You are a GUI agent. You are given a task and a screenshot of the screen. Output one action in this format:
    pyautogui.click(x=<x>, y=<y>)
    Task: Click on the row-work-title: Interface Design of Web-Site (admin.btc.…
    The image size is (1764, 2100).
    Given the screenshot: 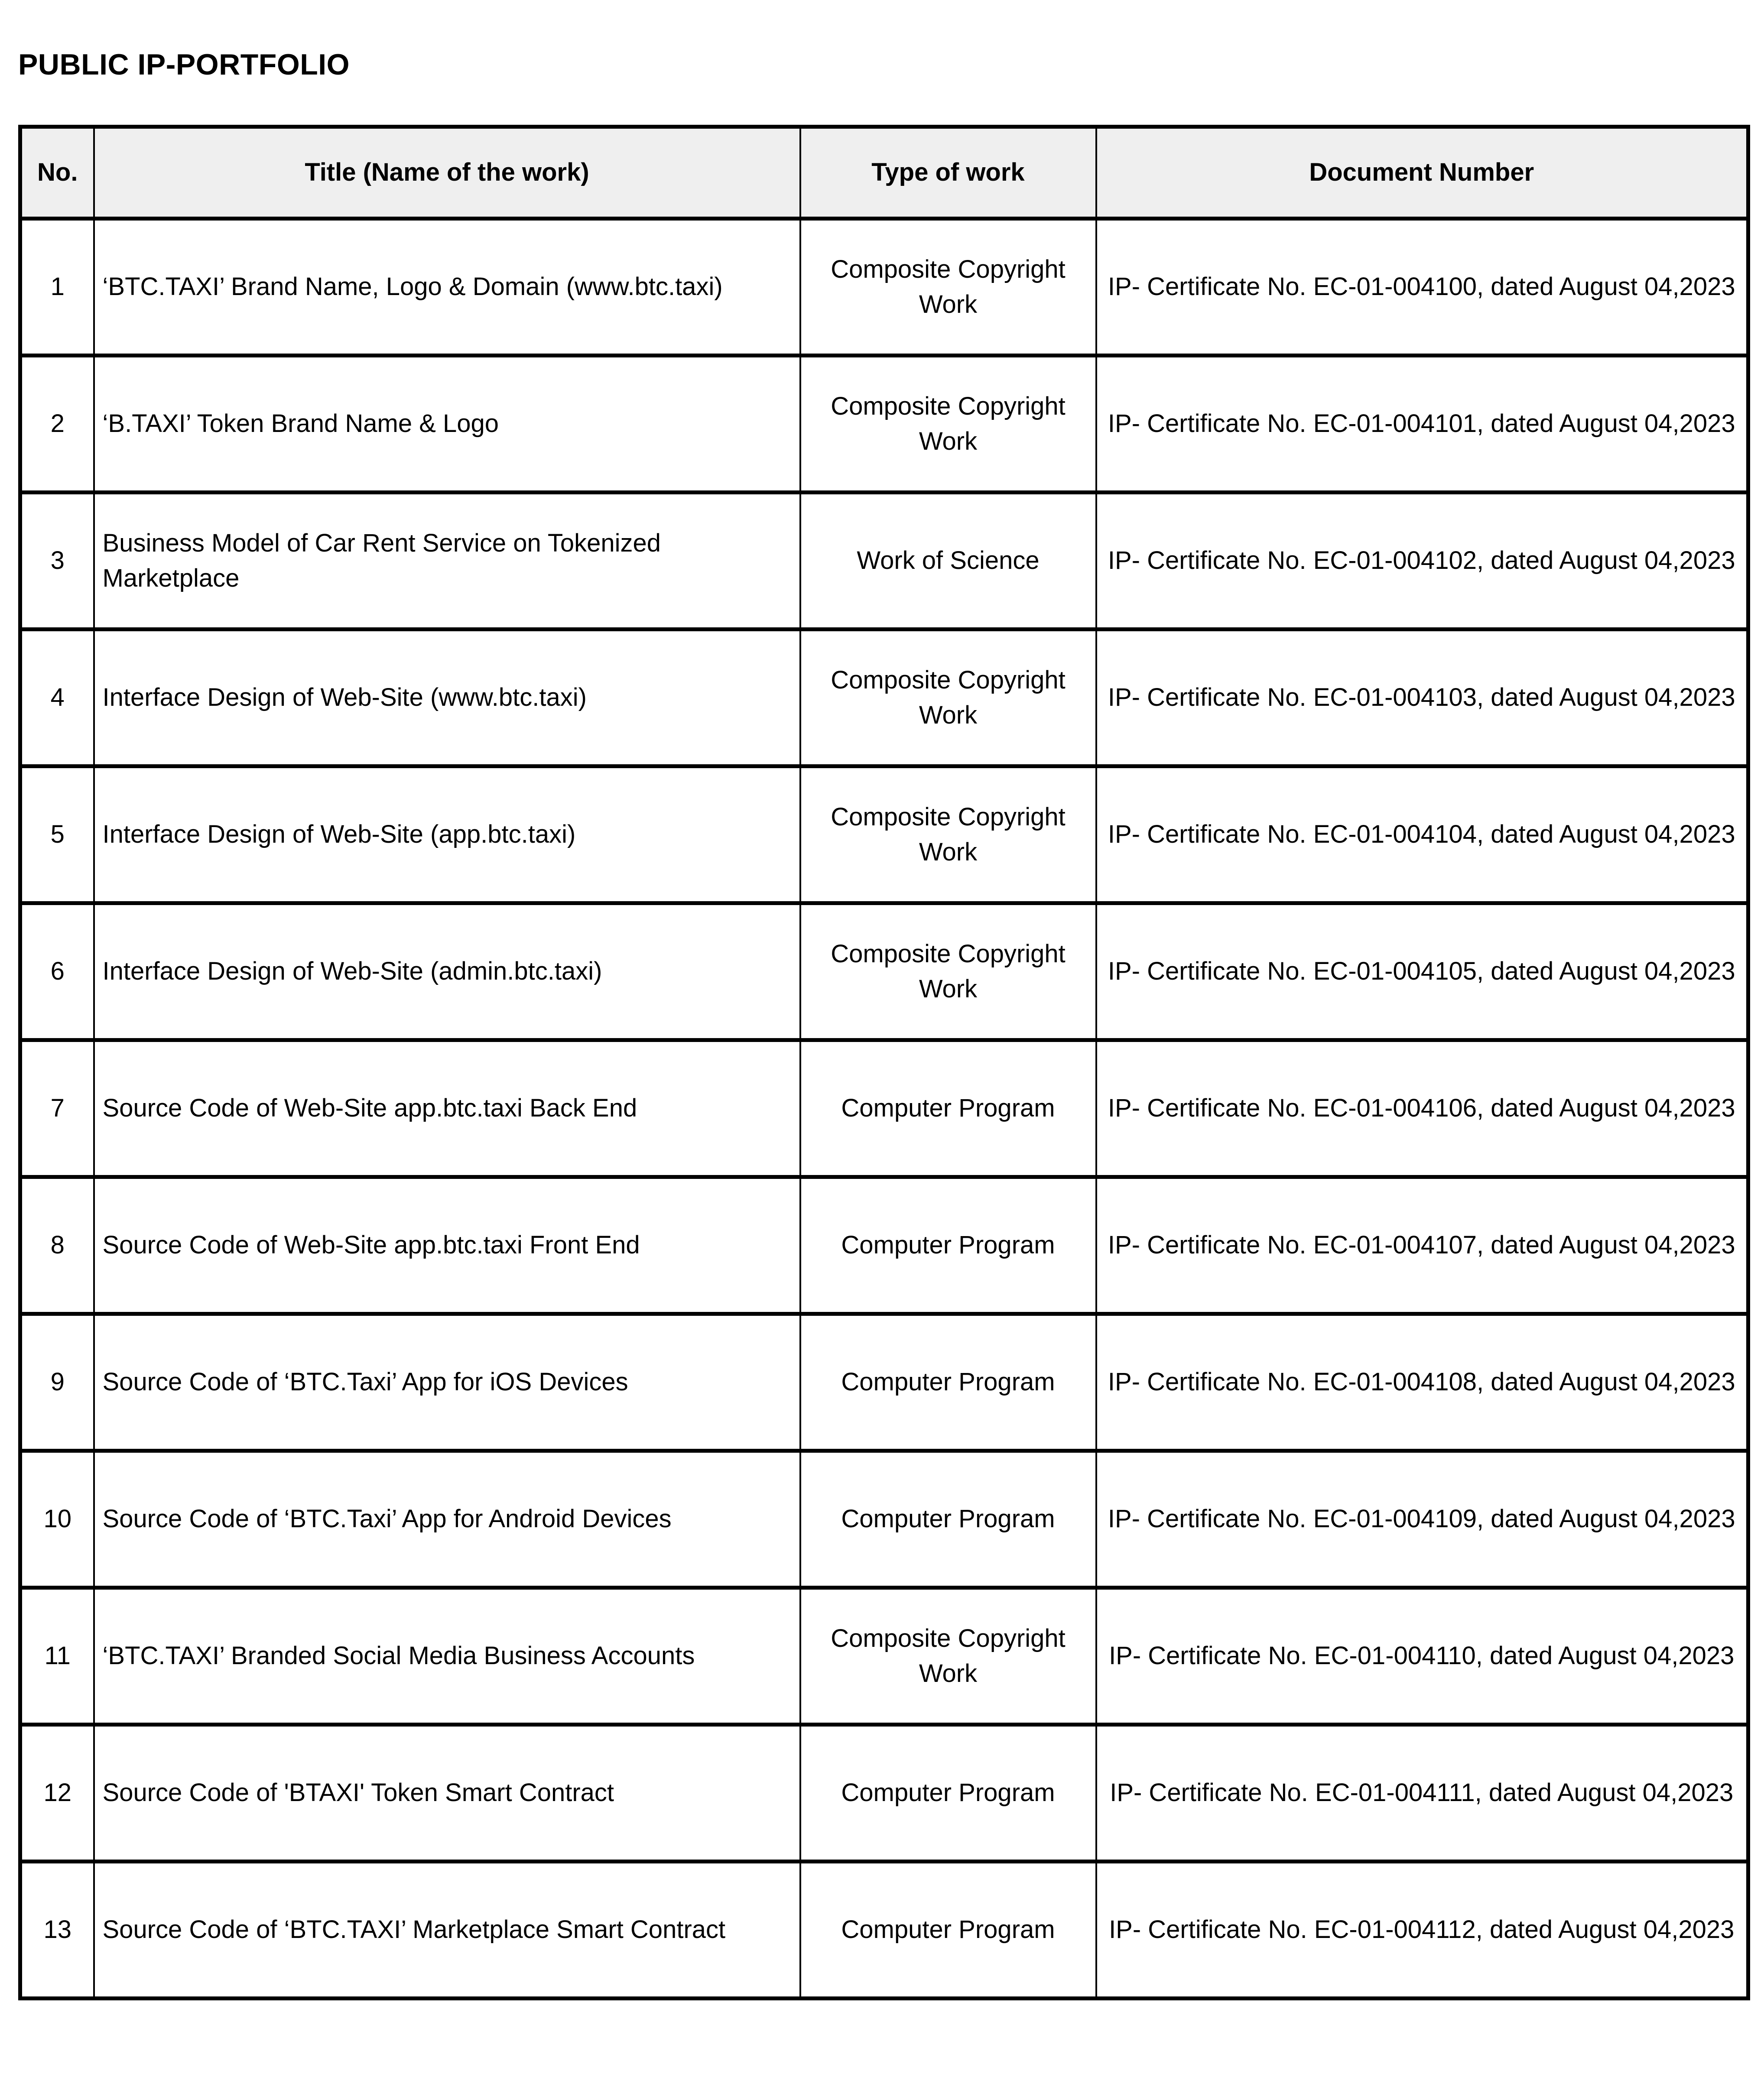 What is the action you would take?
    pyautogui.click(x=447, y=972)
    